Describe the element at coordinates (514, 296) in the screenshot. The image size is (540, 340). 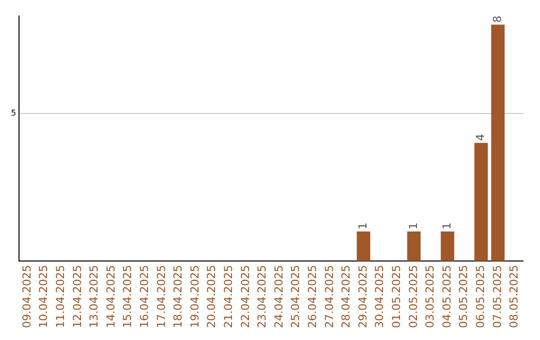
I see `x-tick-label: 08.05.2025` at that location.